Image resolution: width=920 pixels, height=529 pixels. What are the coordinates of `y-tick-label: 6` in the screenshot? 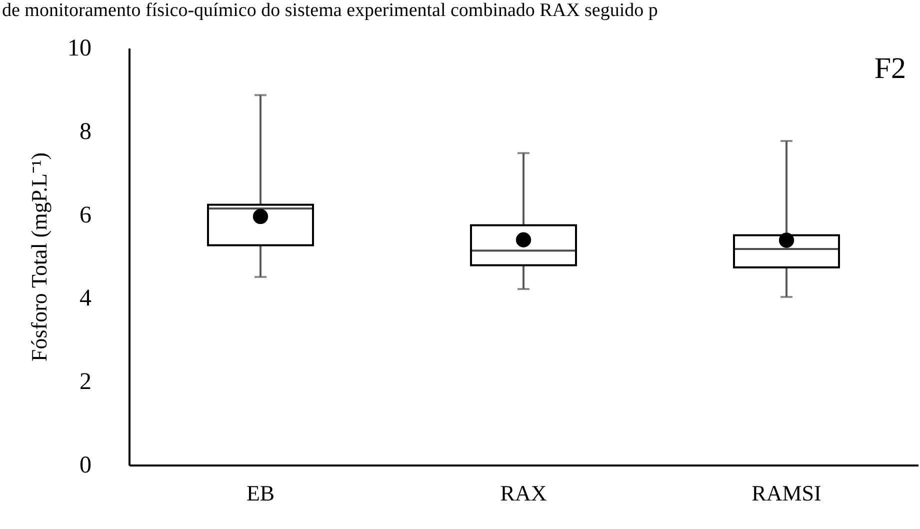 It's located at (86, 215).